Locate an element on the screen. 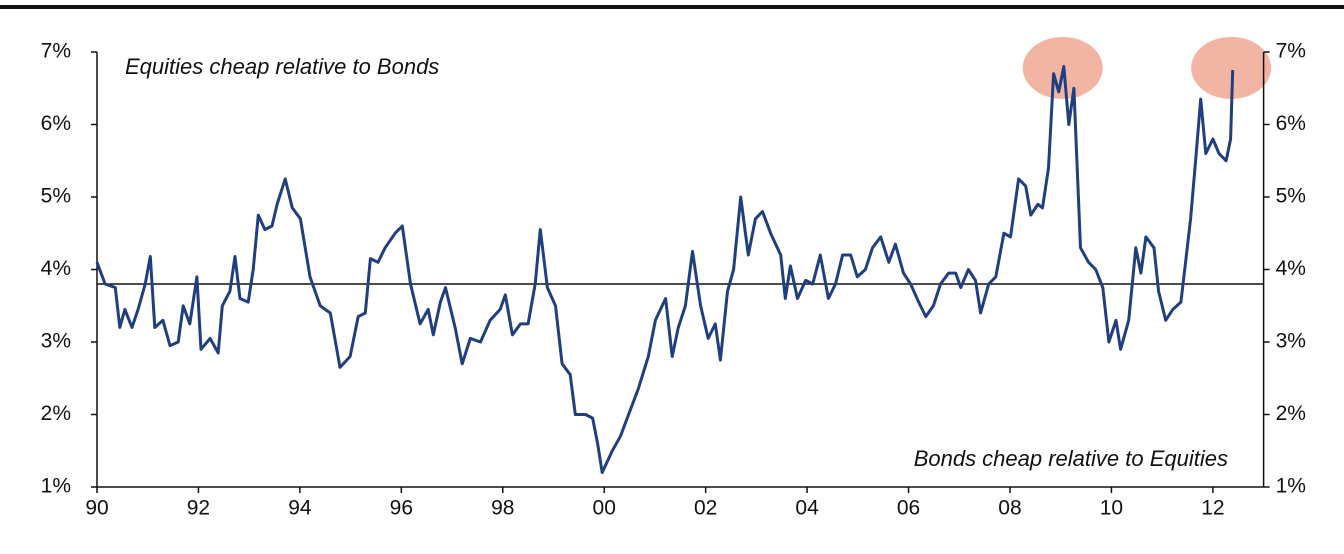  x-tick-label: 06 is located at coordinates (908, 508).